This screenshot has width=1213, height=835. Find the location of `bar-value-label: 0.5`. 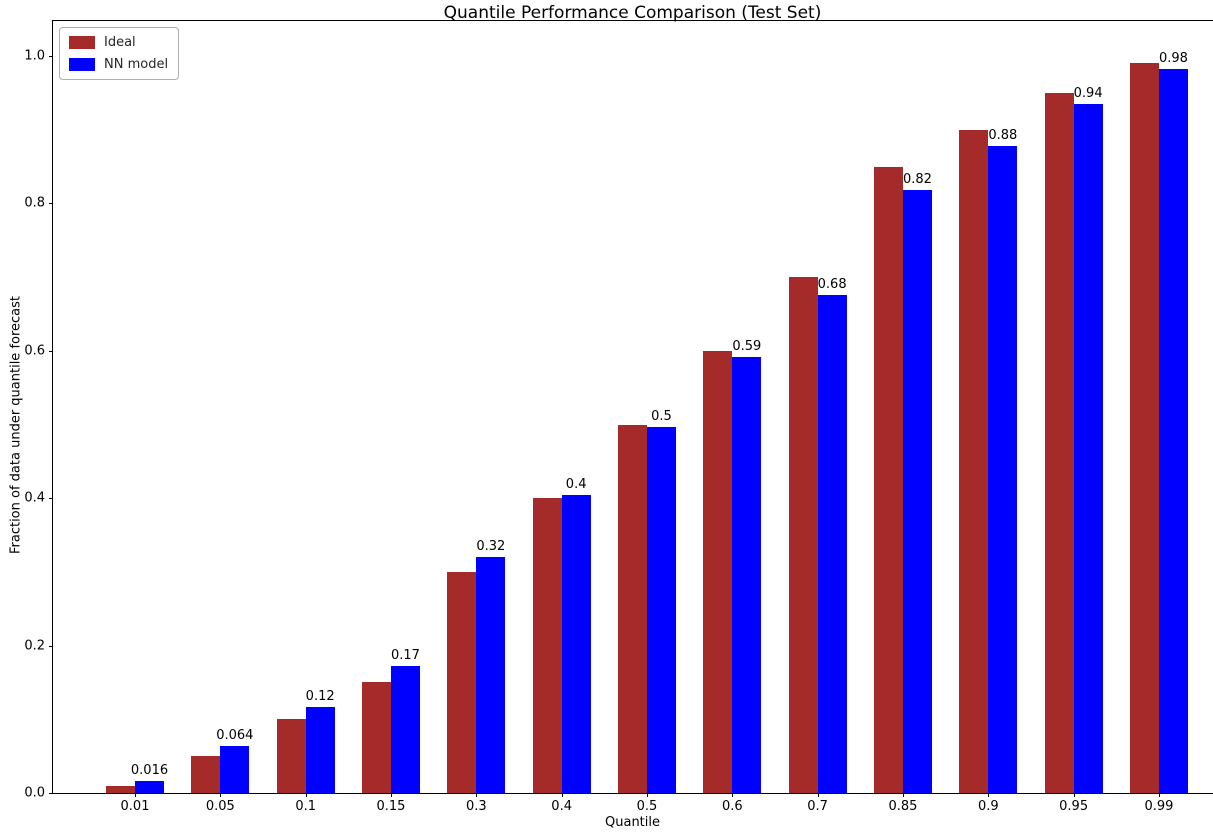

bar-value-label: 0.5 is located at coordinates (661, 416).